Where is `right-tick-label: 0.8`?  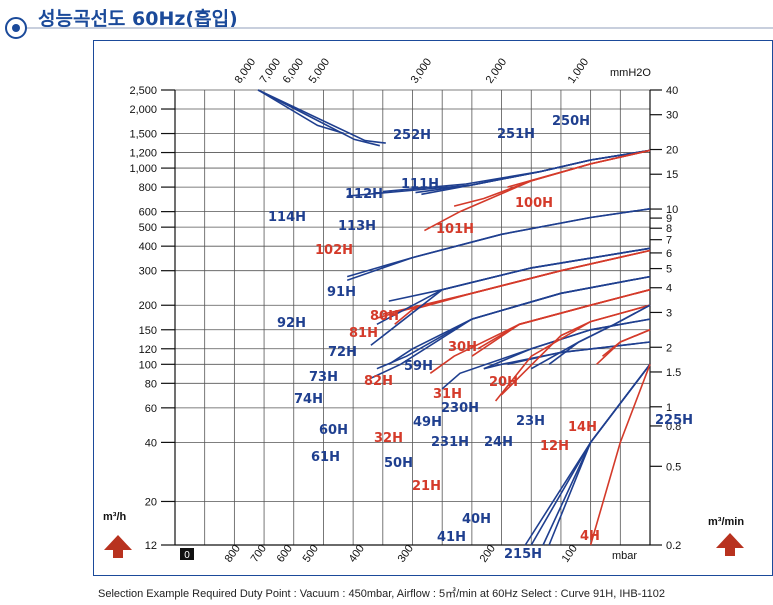
right-tick-label: 0.8 is located at coordinates (673, 427).